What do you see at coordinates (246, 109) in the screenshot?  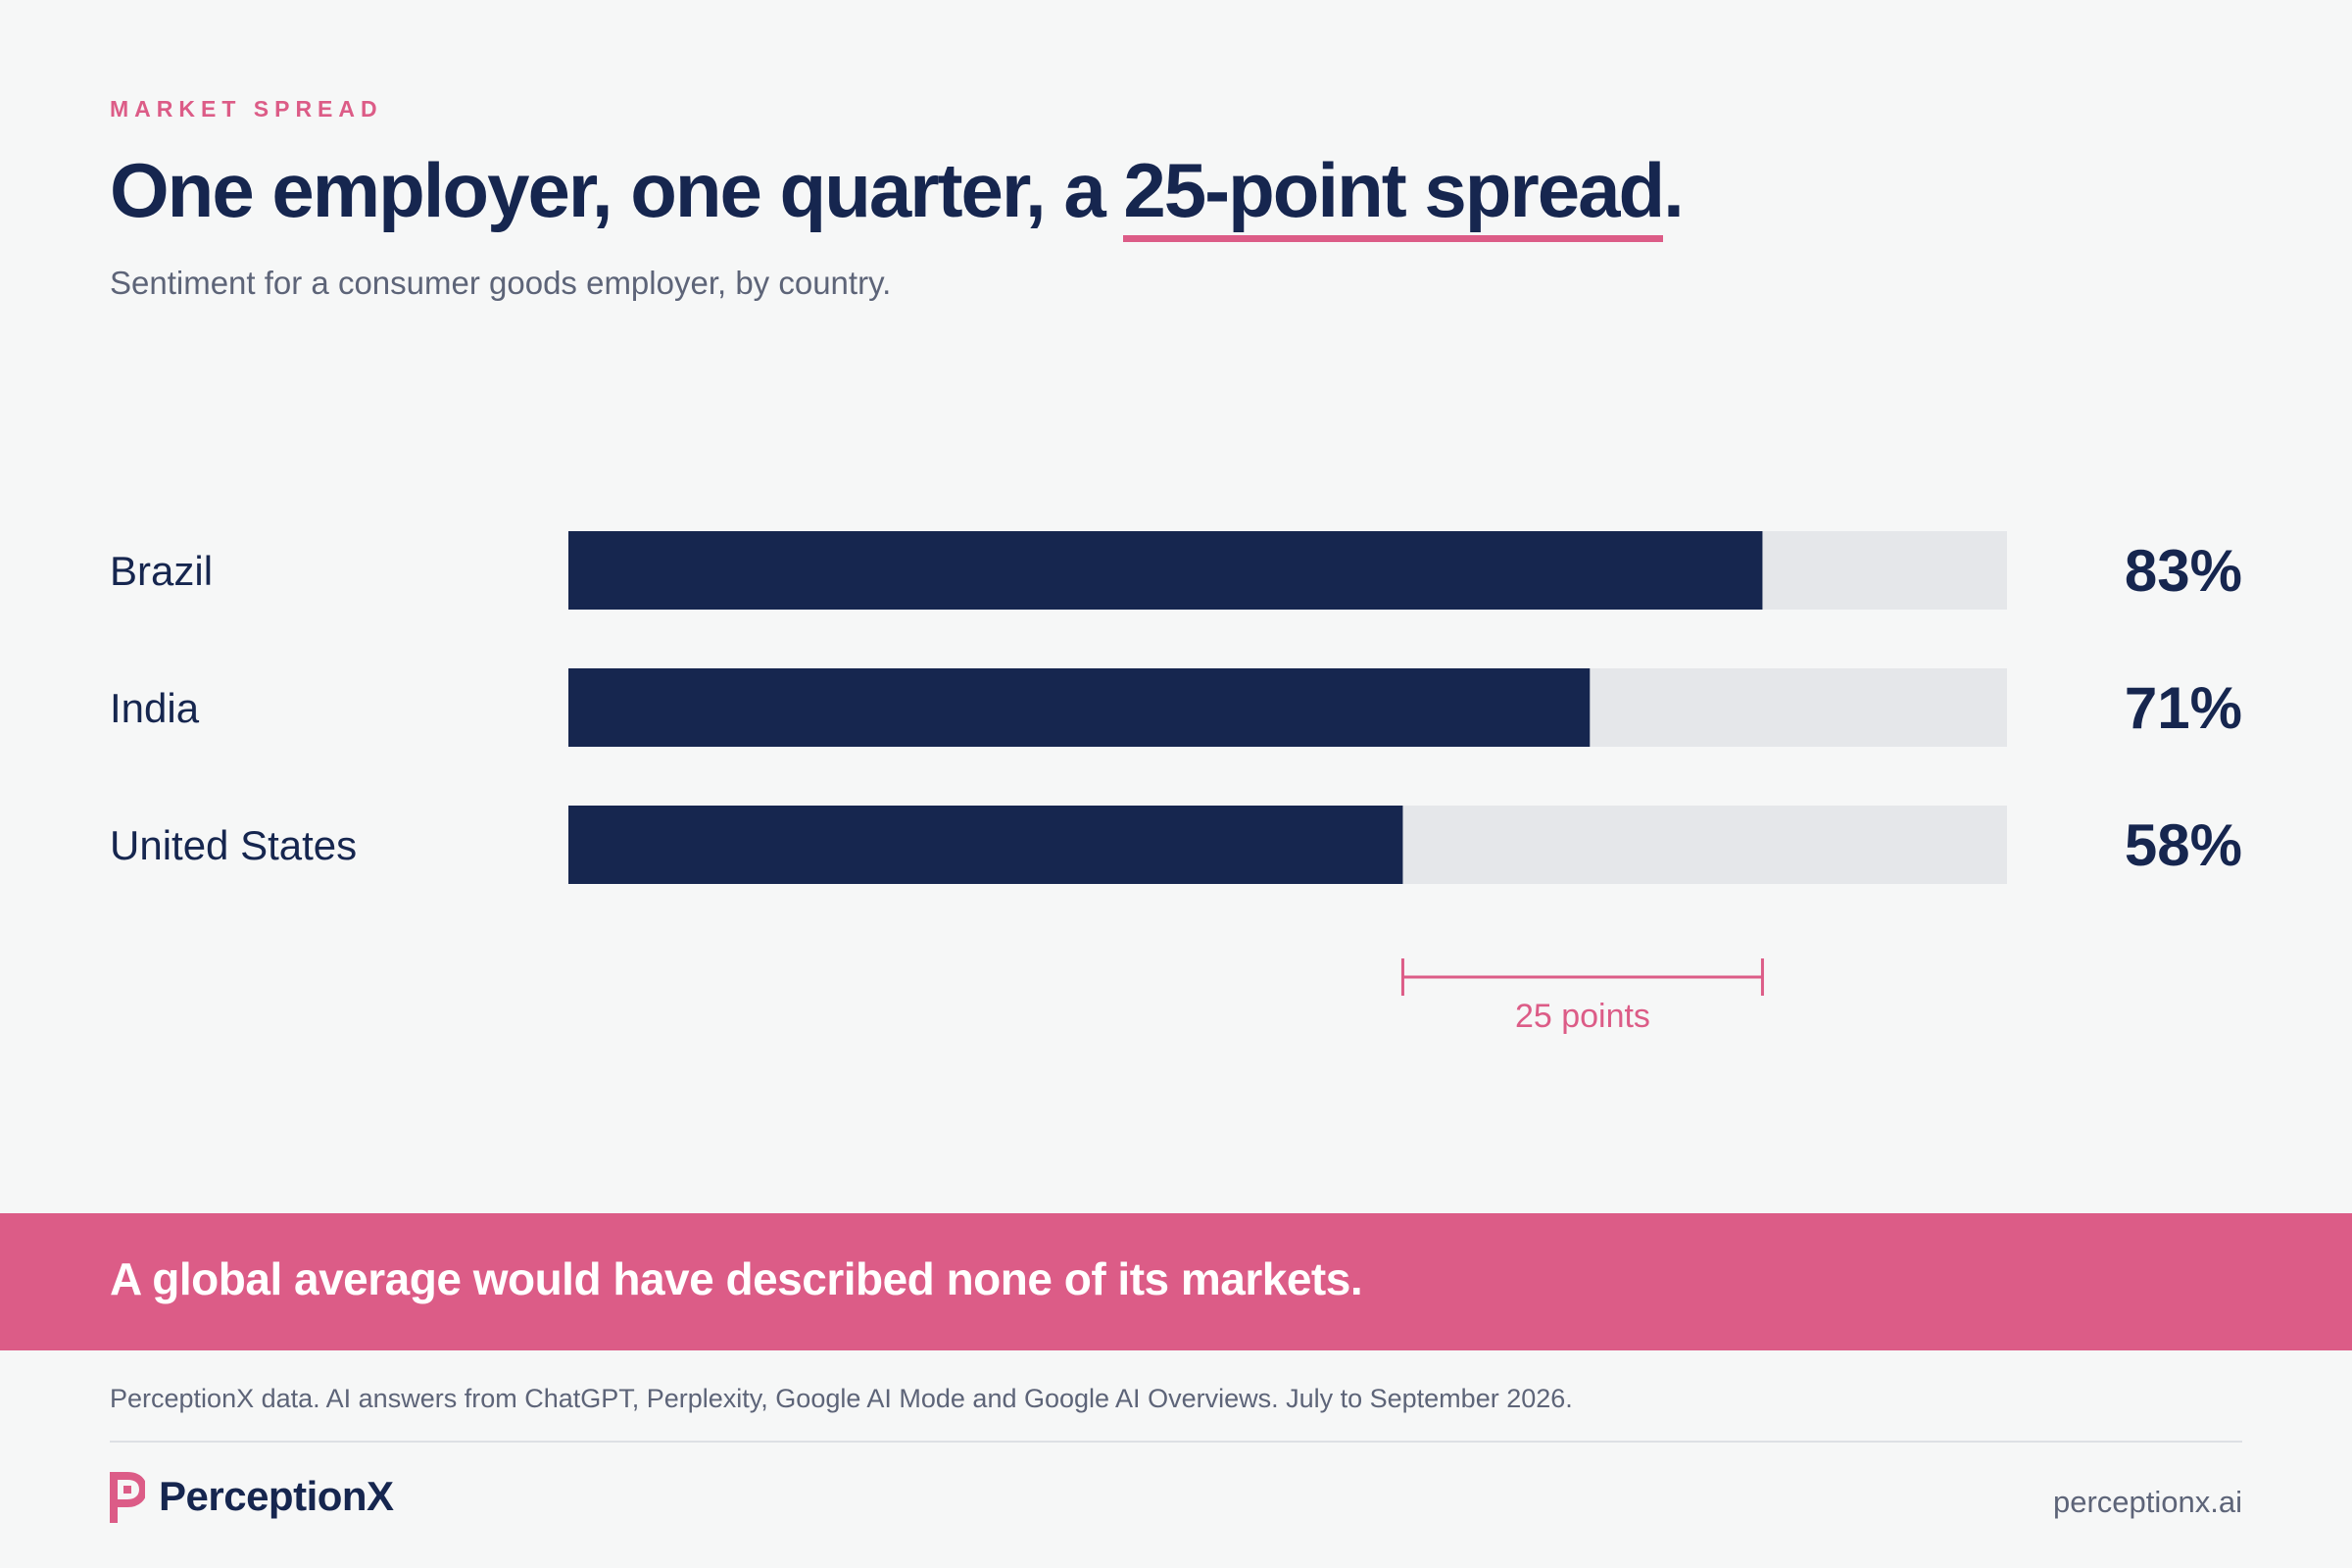 I see `eyebrow-label: MARKET SPREAD` at bounding box center [246, 109].